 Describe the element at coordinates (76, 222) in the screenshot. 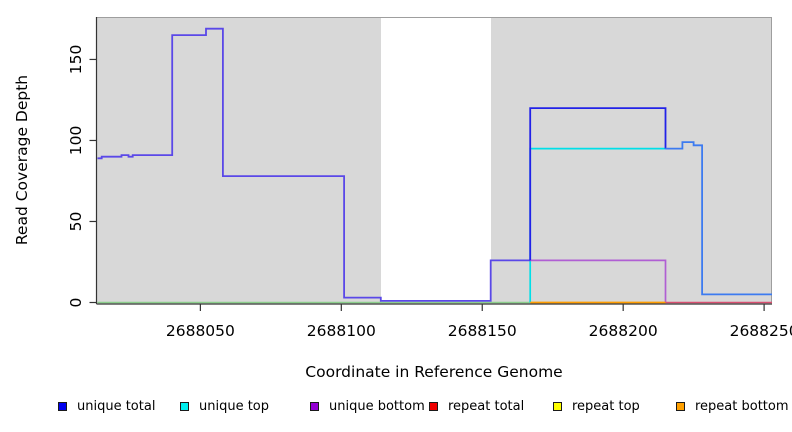

I see `y-tick-label: 50` at that location.